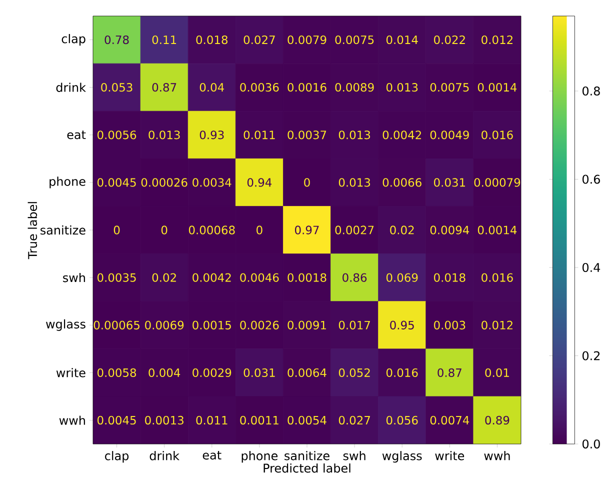  I want to click on data-label: 0.0035, so click(116, 277).